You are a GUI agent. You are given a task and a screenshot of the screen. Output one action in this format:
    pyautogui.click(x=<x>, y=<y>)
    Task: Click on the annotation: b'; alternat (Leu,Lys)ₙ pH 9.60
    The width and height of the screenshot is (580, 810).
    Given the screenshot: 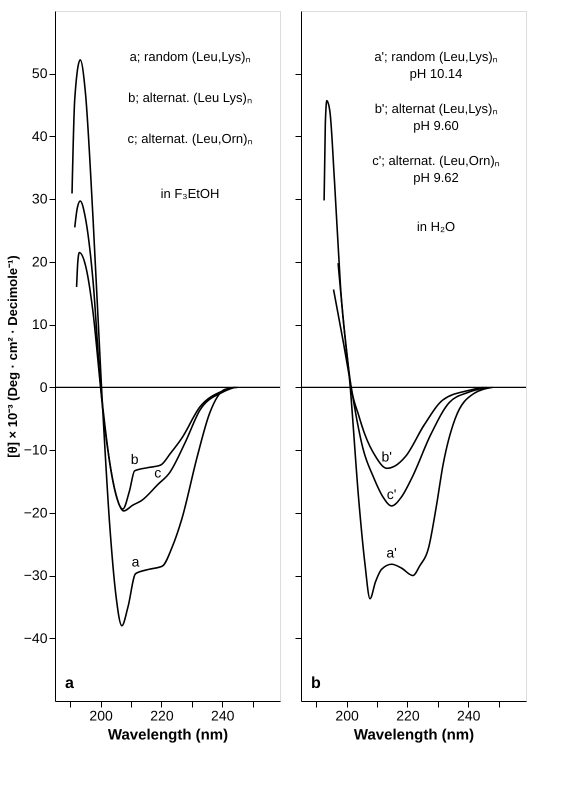 What is the action you would take?
    pyautogui.click(x=436, y=117)
    